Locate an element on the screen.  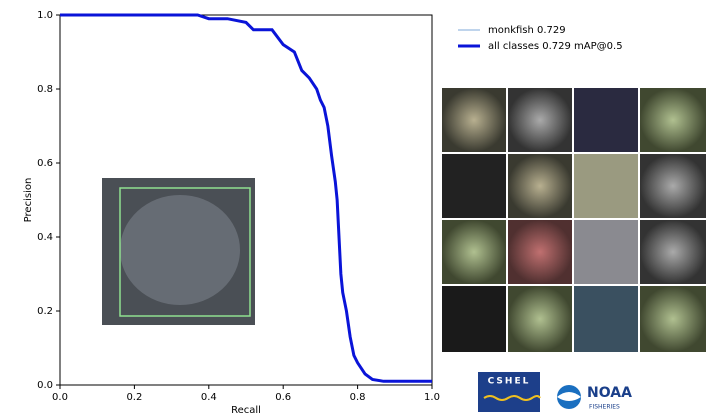
logo-text: FISHERIES is located at coordinates (604, 407).